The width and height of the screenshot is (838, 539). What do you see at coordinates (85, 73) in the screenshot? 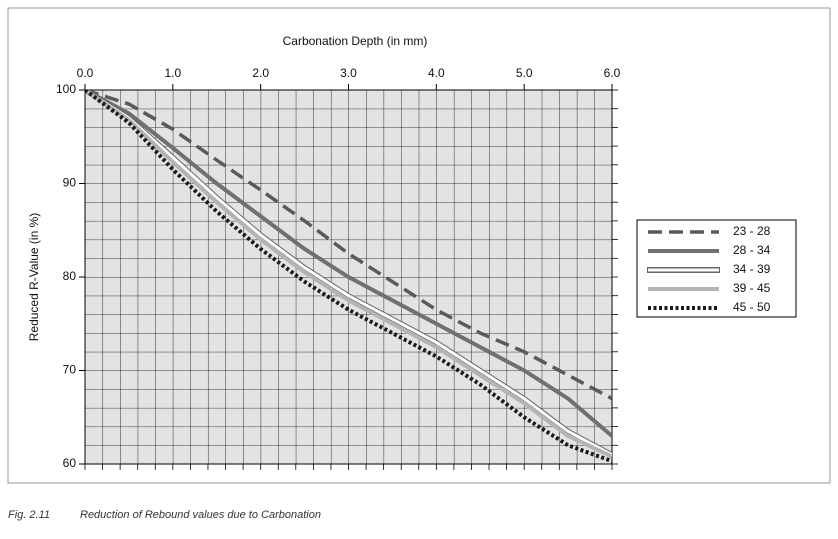
I see `x-tick-label: 0.0` at bounding box center [85, 73].